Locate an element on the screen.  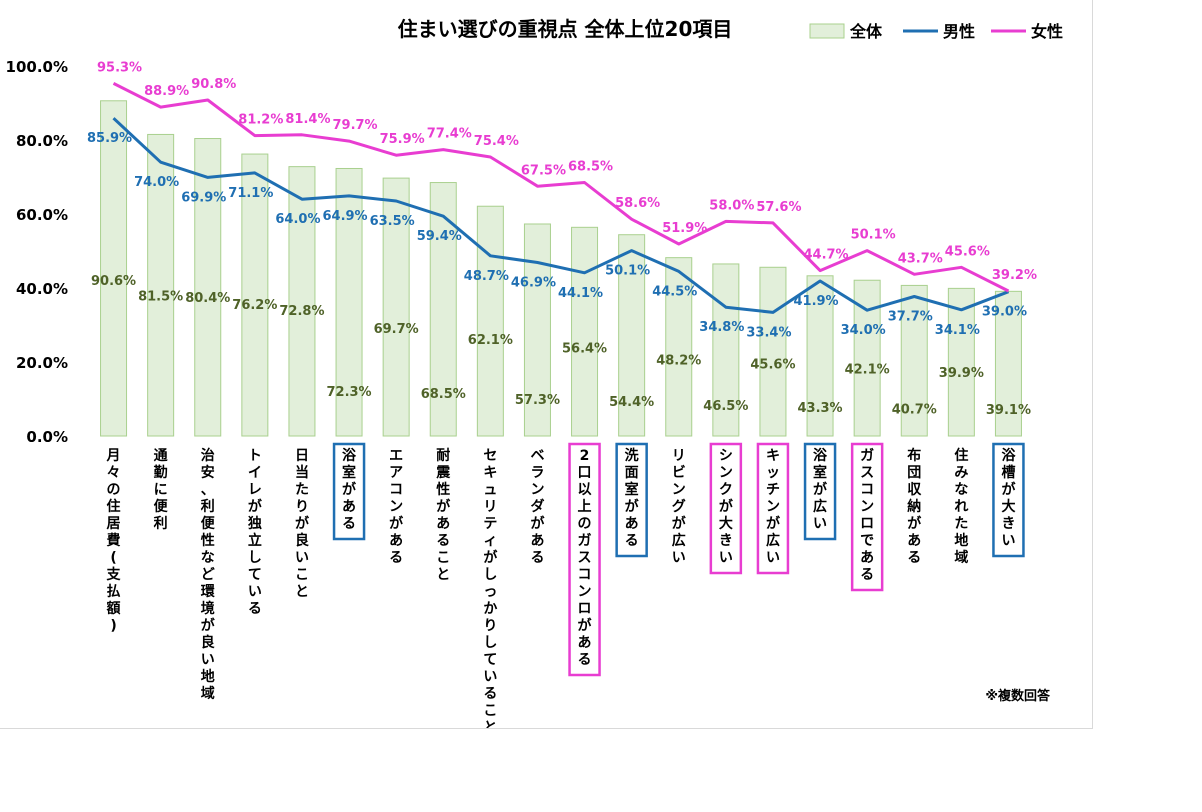
male-data-label: 69.9% is located at coordinates (203, 197).